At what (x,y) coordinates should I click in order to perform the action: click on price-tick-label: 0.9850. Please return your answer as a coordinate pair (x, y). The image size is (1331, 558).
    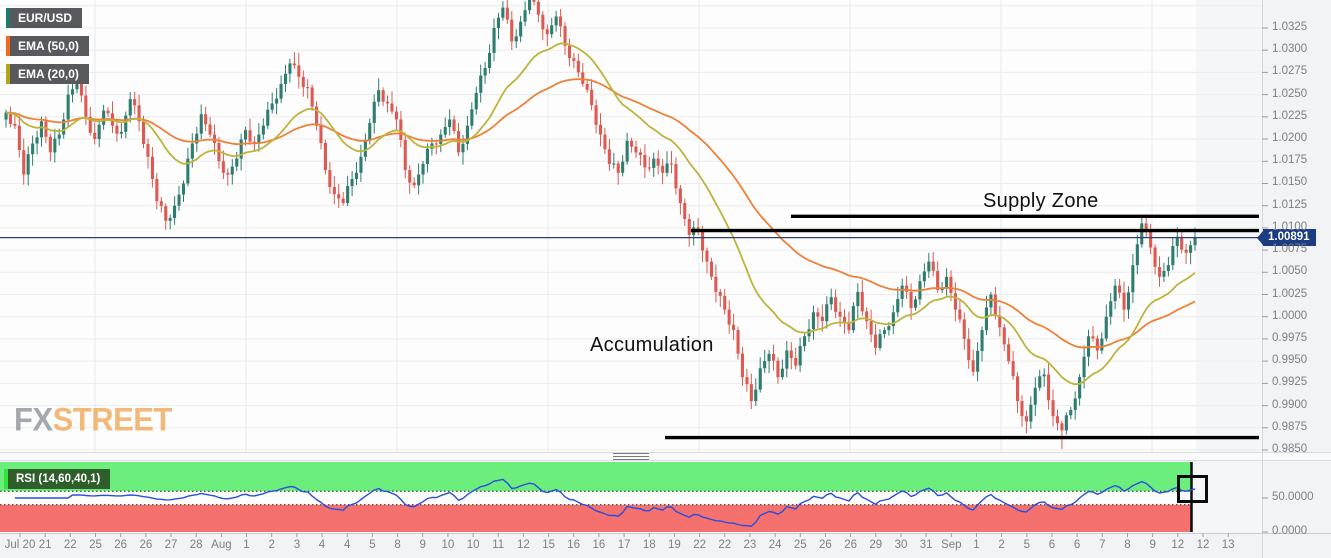
    Looking at the image, I should click on (1290, 449).